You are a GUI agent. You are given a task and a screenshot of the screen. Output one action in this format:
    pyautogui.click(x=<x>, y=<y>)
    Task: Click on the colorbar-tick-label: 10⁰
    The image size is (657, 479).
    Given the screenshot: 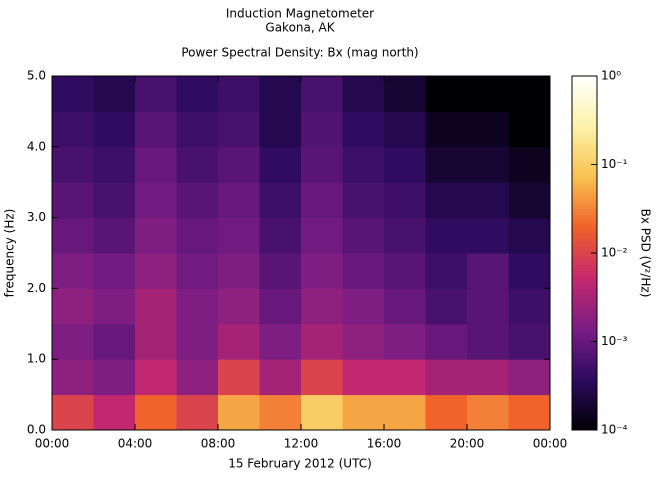 What is the action you would take?
    pyautogui.click(x=611, y=76)
    